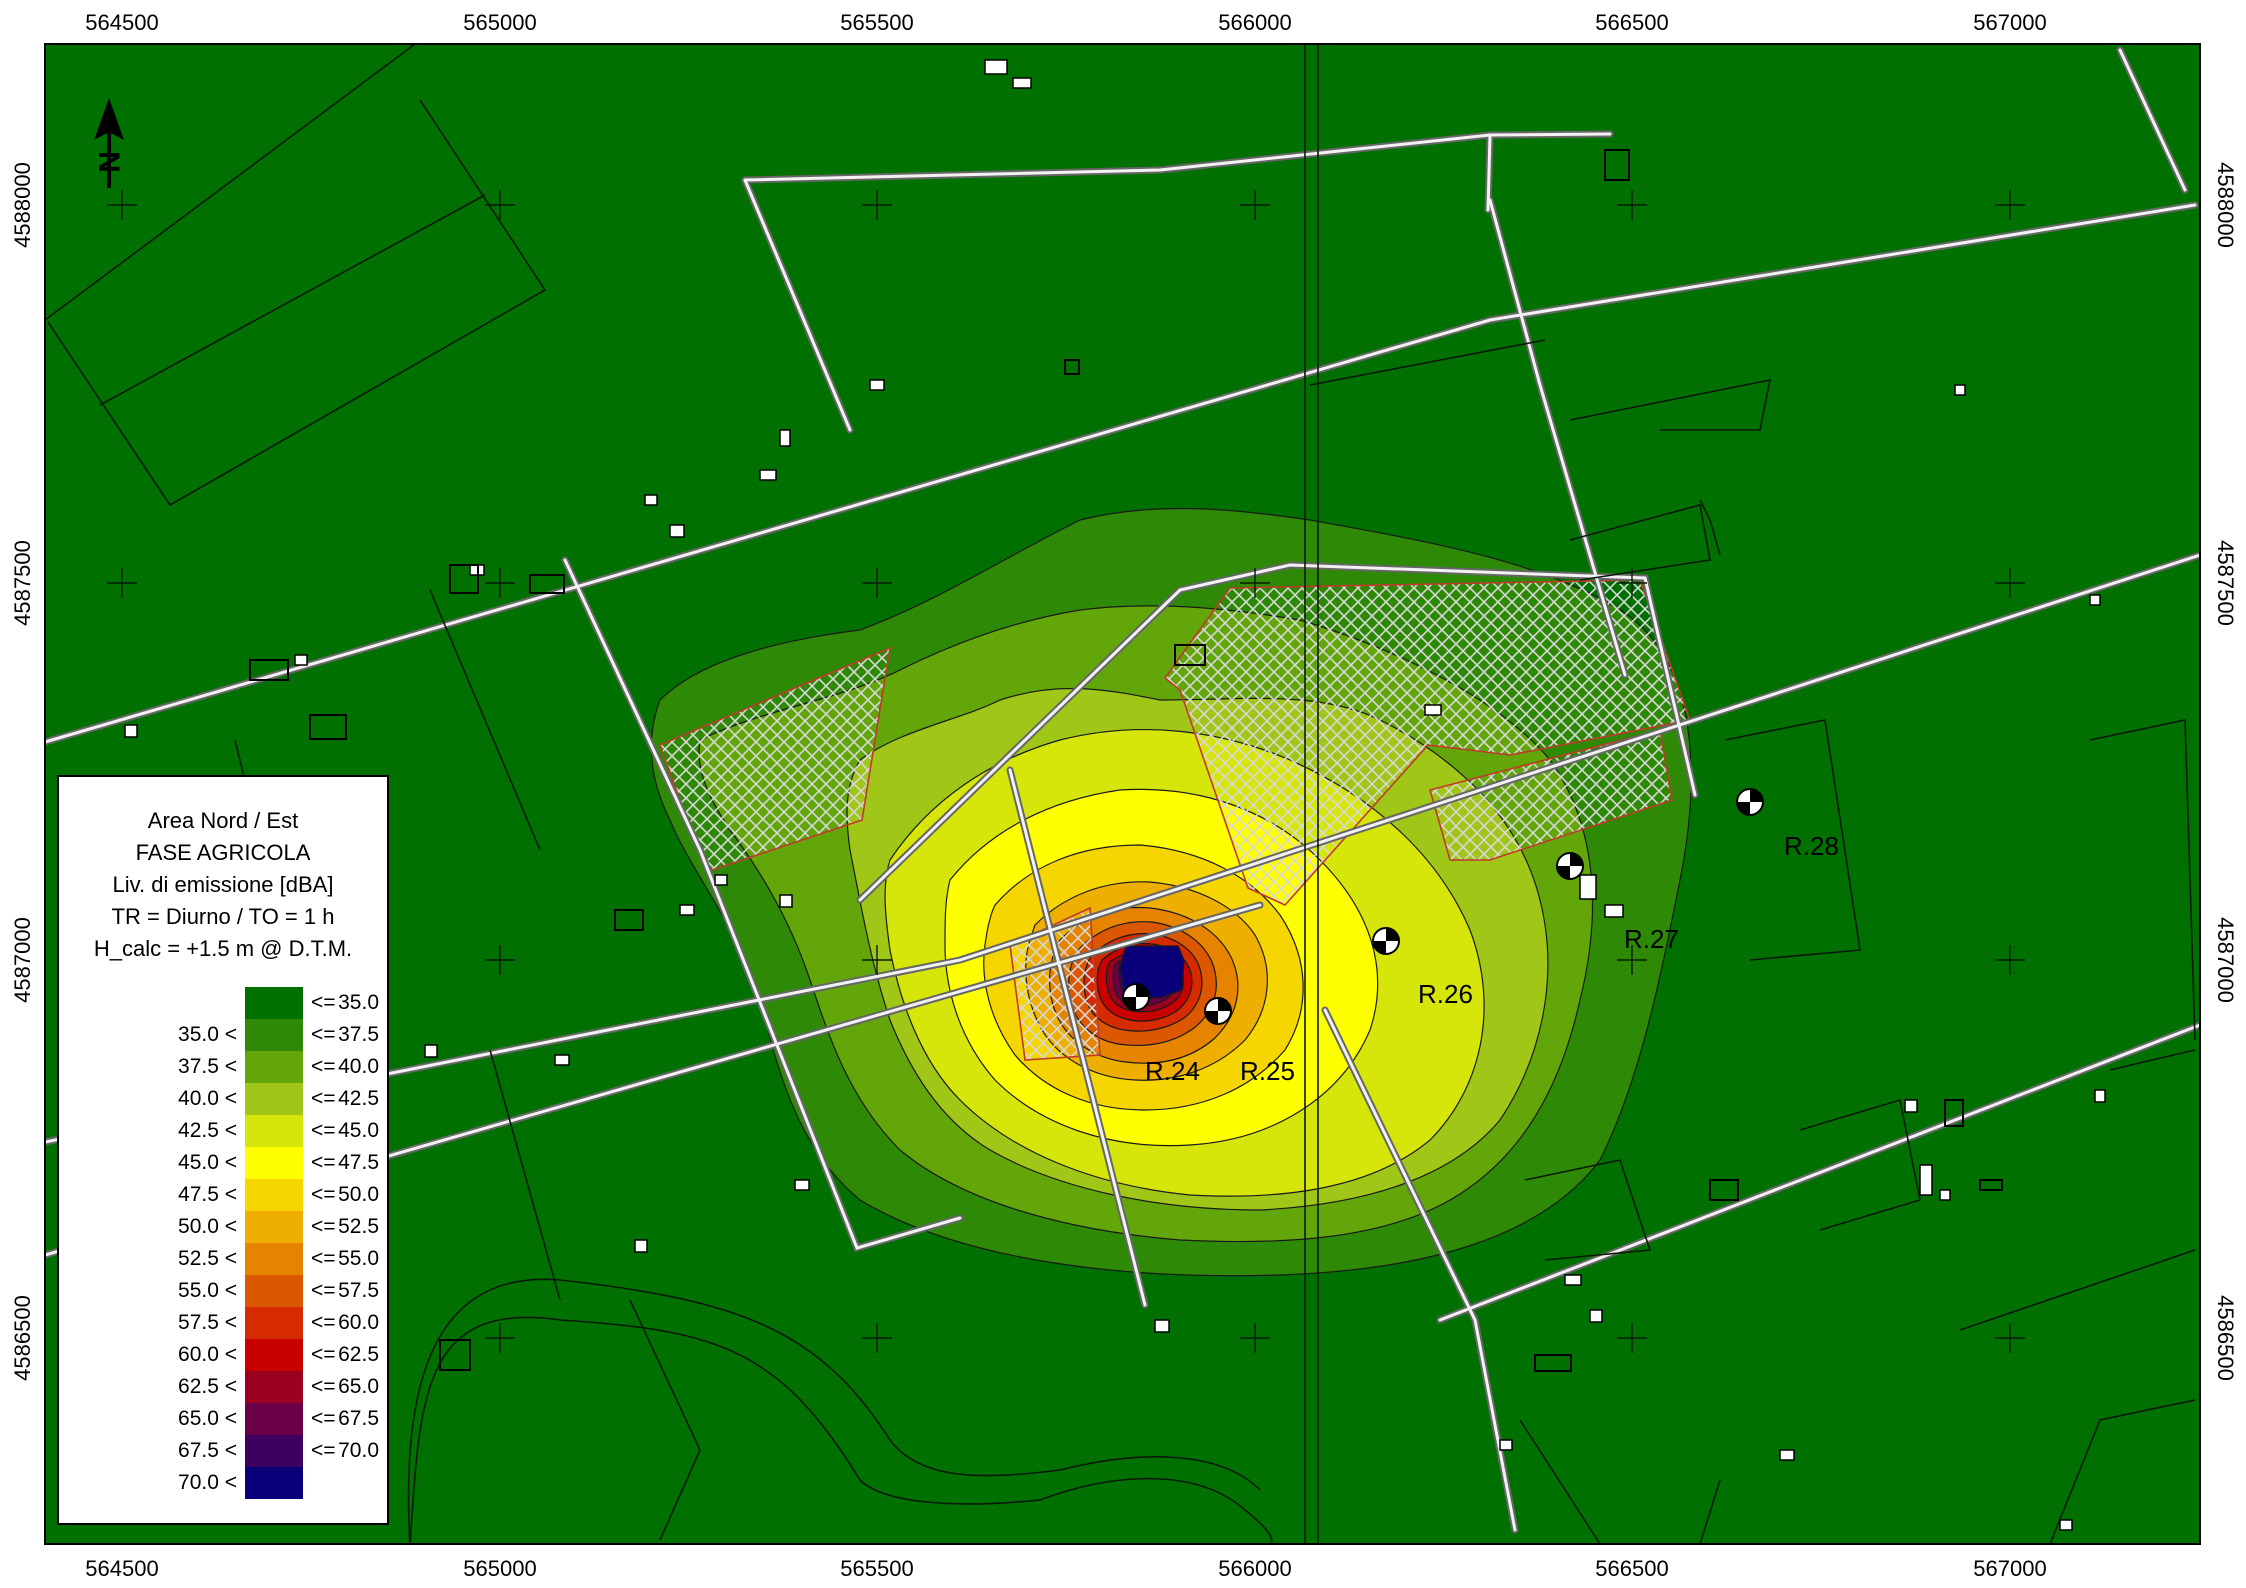 The image size is (2246, 1588). What do you see at coordinates (207, 1418) in the screenshot?
I see `legend-lower-bound: 65.0 <` at bounding box center [207, 1418].